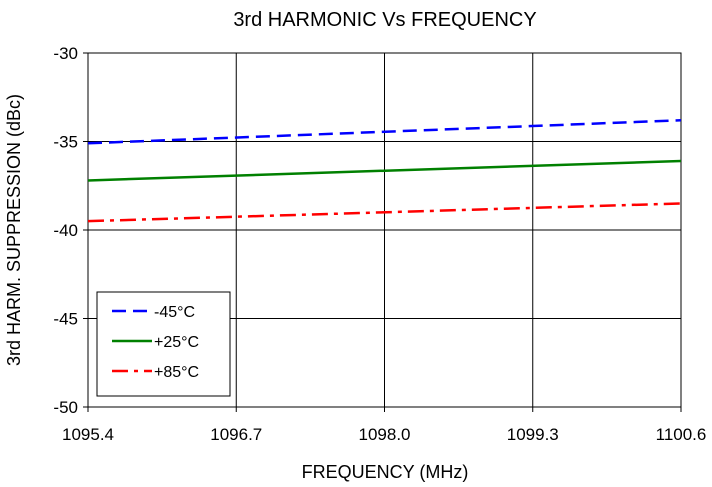 Image resolution: width=712 pixels, height=487 pixels. What do you see at coordinates (174, 312) in the screenshot?
I see `legend-label: -45°C` at bounding box center [174, 312].